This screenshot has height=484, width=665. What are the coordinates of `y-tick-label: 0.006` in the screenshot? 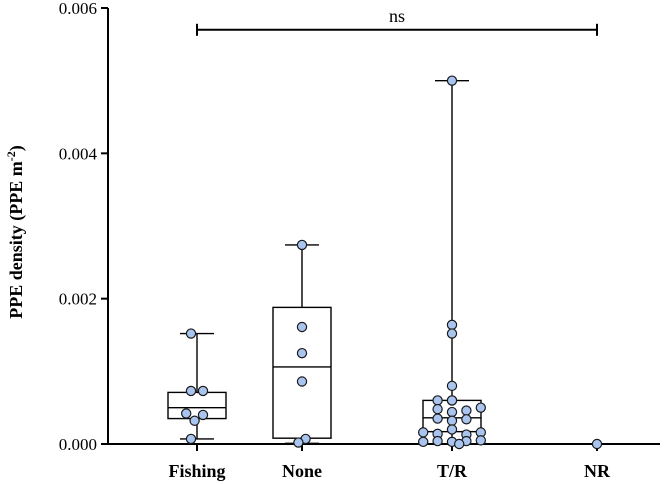 It's located at (78, 9).